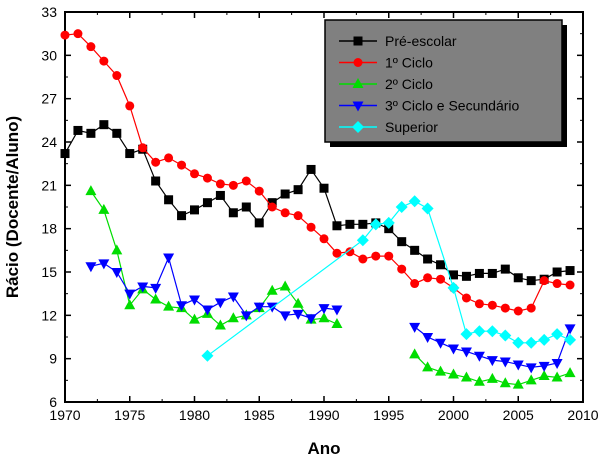 The height and width of the screenshot is (465, 605). I want to click on legend-label: 3º Ciclo e Secundário, so click(452, 106).